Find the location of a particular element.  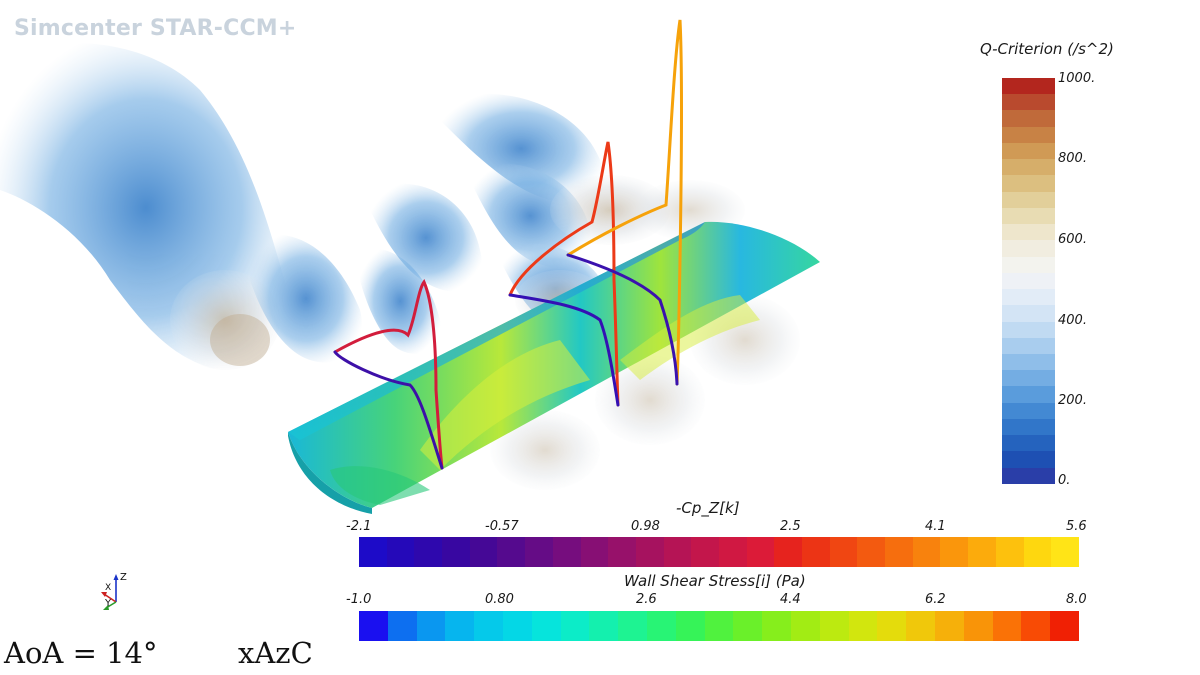

cp-tick-3: 2.5 is located at coordinates (790, 526).